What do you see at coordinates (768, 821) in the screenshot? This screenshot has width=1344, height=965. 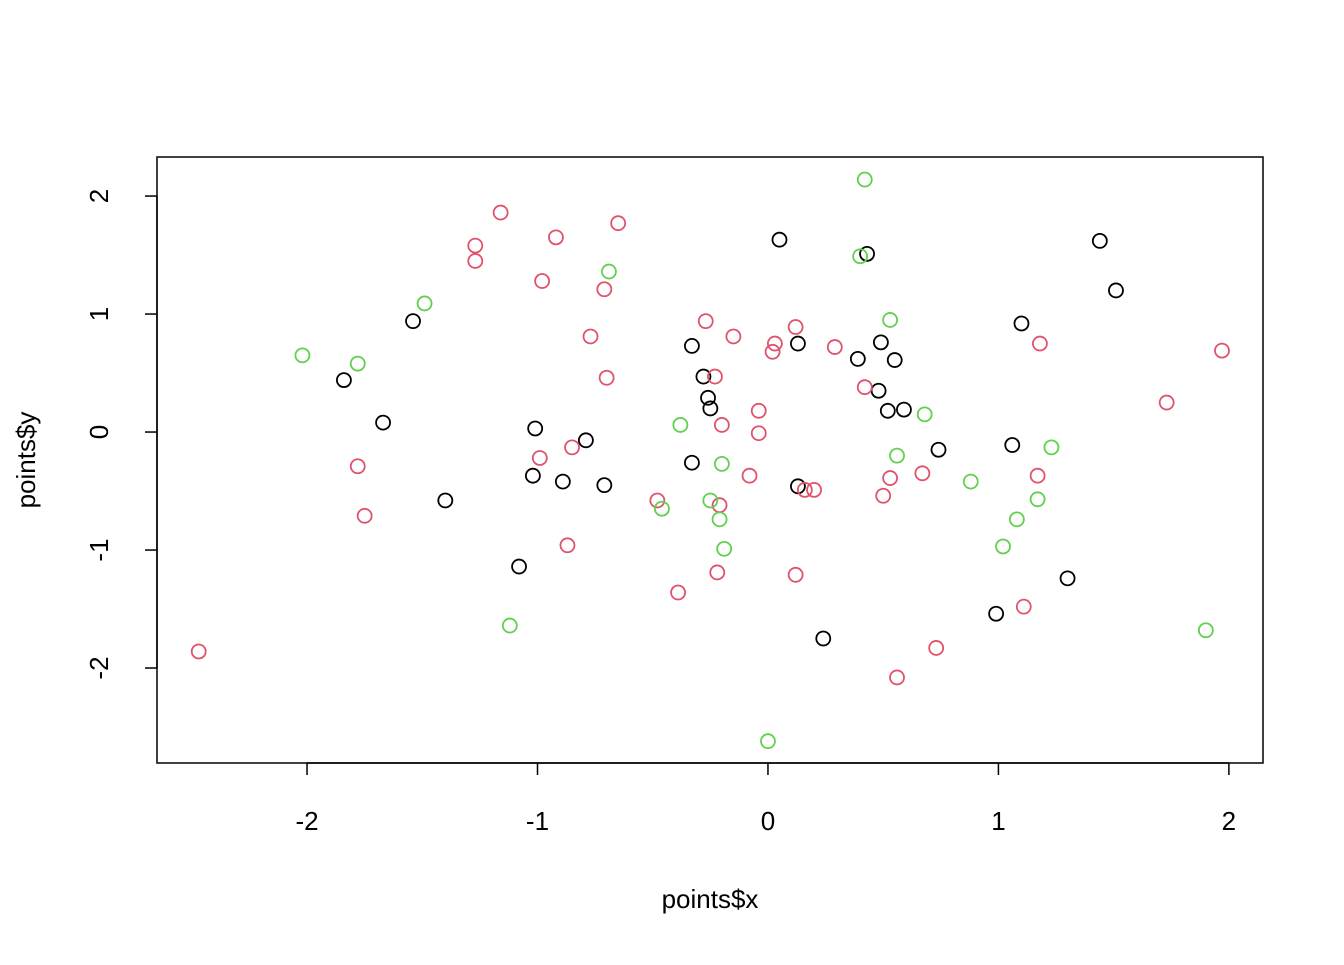 I see `x-tick-label: 0` at bounding box center [768, 821].